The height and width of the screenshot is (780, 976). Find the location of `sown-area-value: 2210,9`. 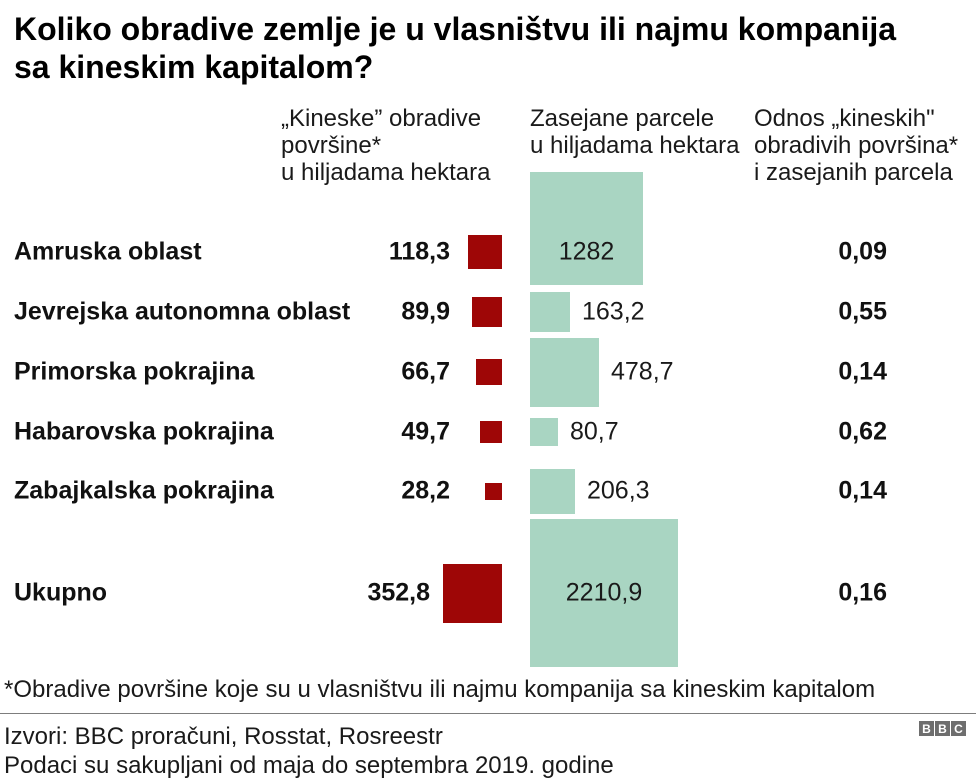

sown-area-value: 2210,9 is located at coordinates (604, 592).